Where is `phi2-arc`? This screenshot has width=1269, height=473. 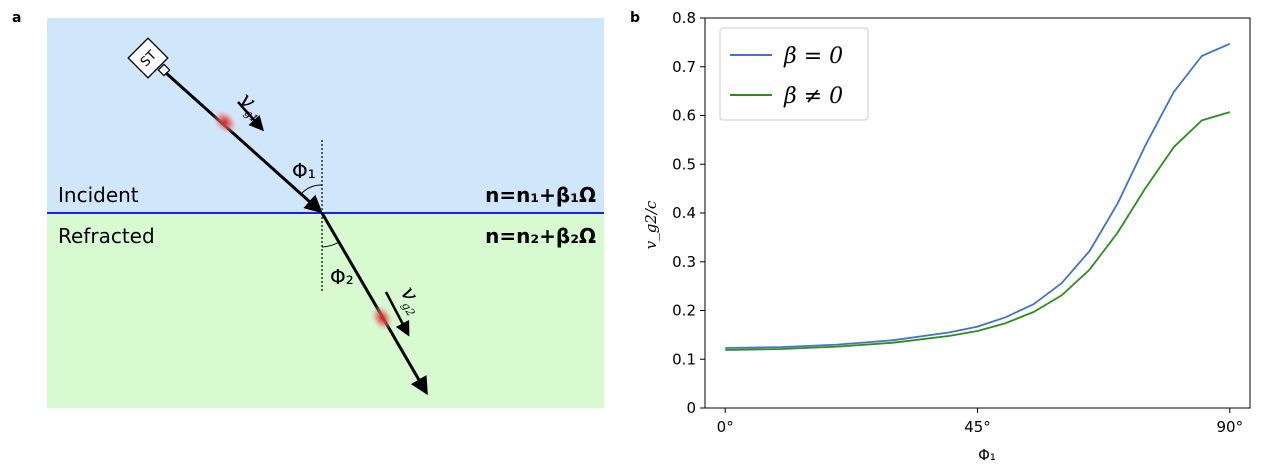 phi2-arc is located at coordinates (330, 244).